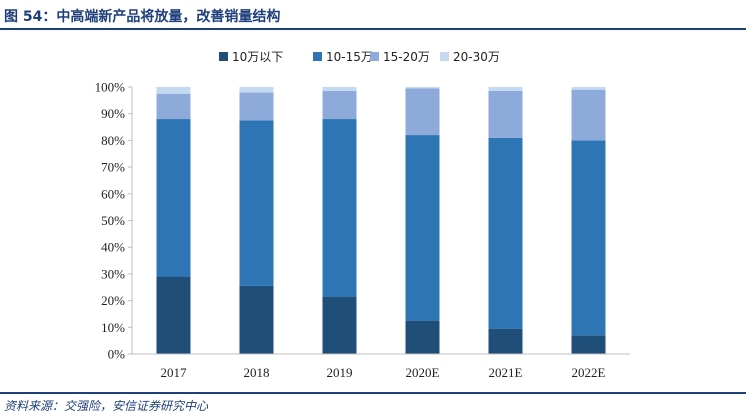  I want to click on title-bar: 图 54：中高端新产品将放量，改善销量结构, so click(373, 15).